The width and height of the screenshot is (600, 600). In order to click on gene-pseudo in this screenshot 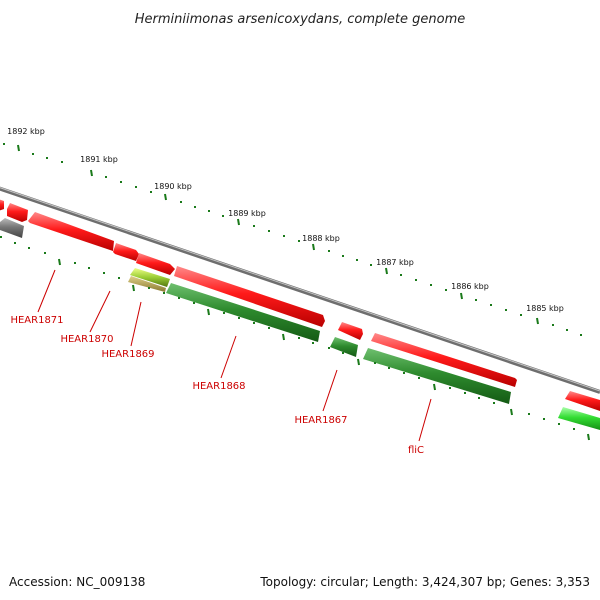, I will do `click(12, 228)`.